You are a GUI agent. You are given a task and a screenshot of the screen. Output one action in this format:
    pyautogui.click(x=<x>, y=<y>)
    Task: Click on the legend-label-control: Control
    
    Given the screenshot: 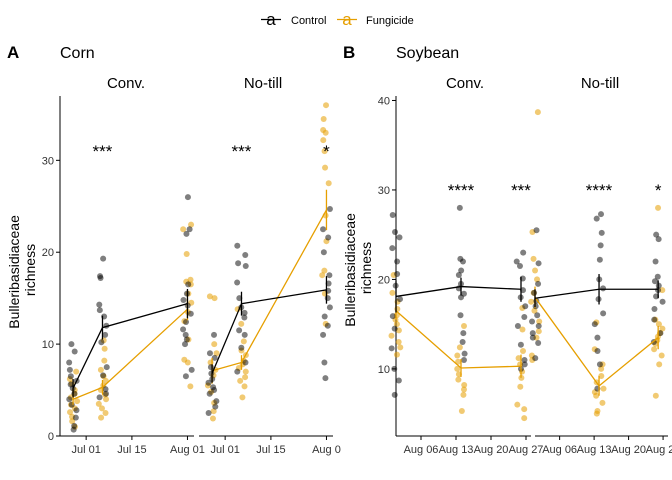 What is the action you would take?
    pyautogui.click(x=308, y=21)
    